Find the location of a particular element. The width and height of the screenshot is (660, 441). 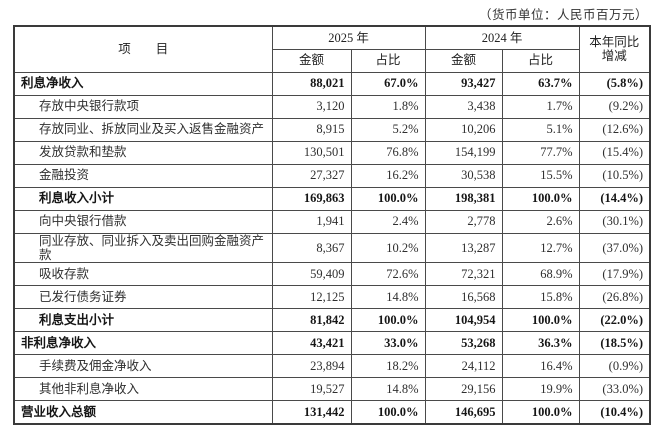

header-pct-2025: 占比 is located at coordinates (388, 60).